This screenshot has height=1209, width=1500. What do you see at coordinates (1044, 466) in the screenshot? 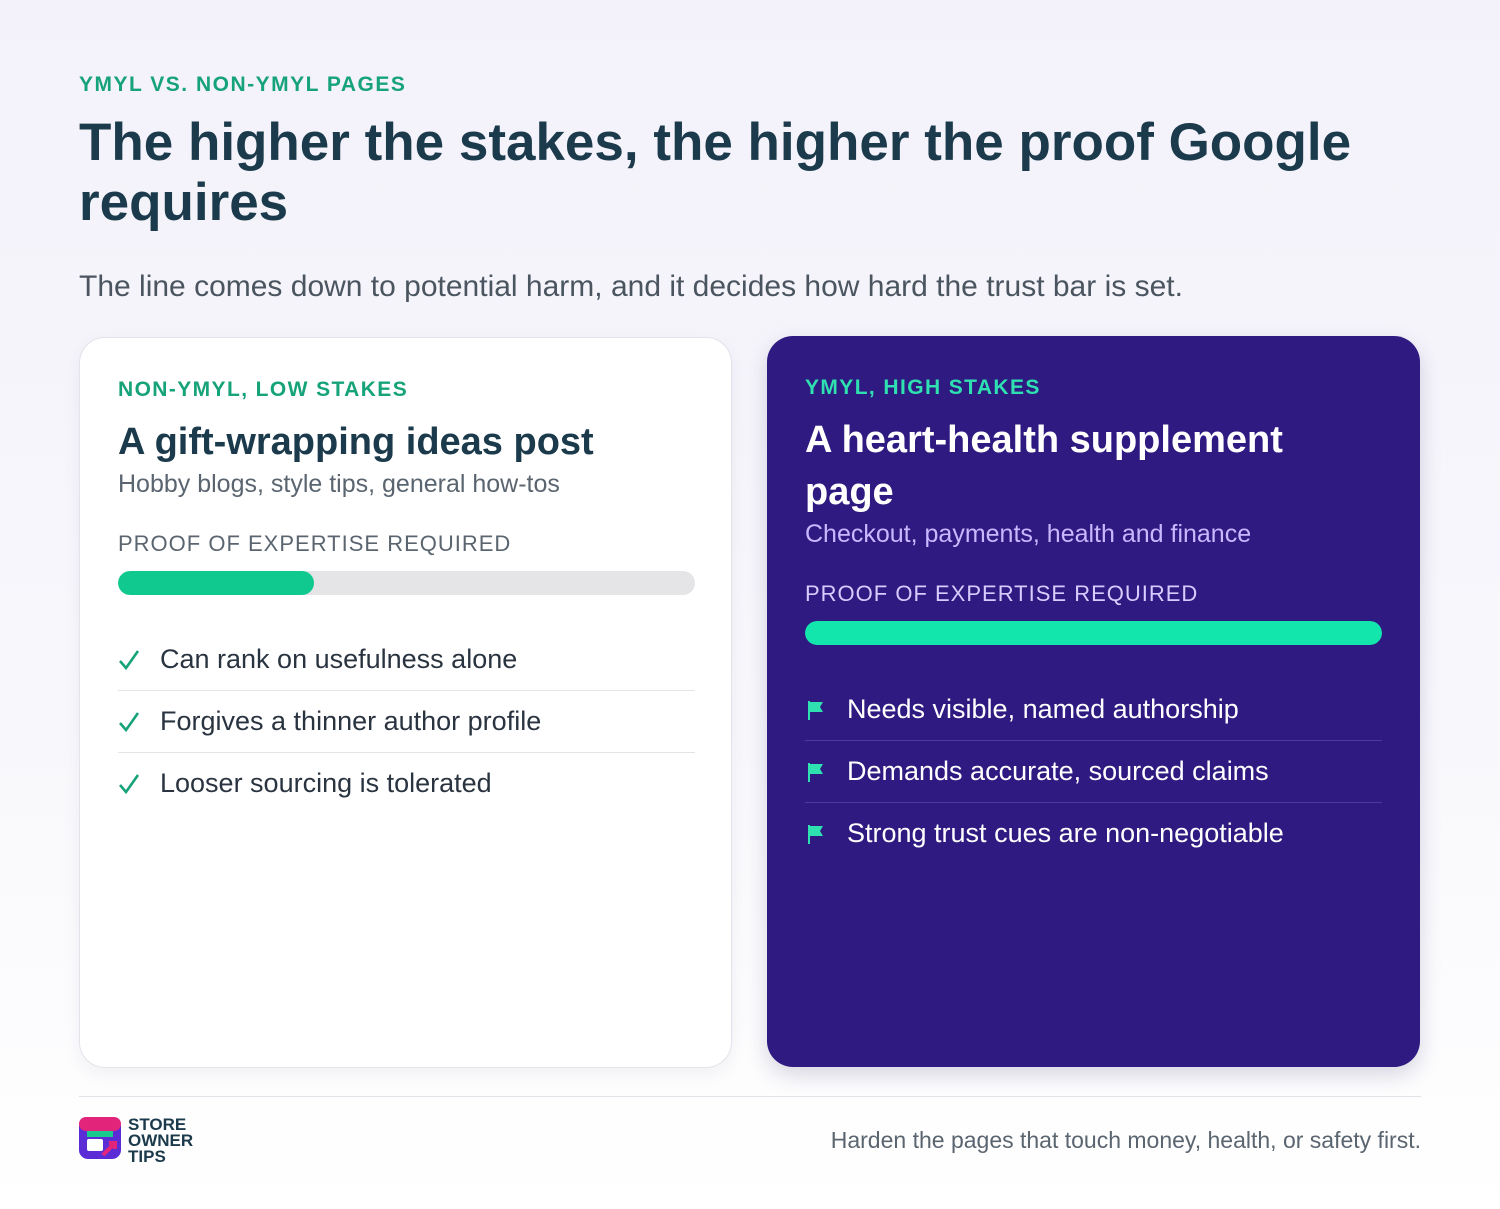
I see `card-title: A heart-health supplement page` at bounding box center [1044, 466].